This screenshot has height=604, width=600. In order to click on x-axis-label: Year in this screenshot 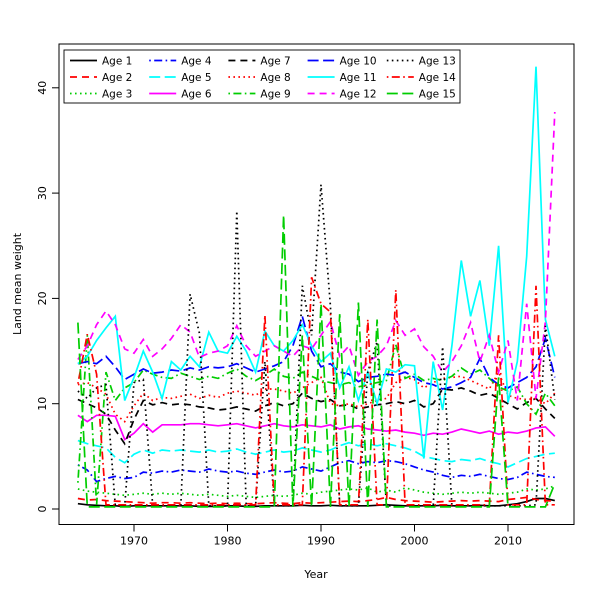, I will do `click(315, 574)`.